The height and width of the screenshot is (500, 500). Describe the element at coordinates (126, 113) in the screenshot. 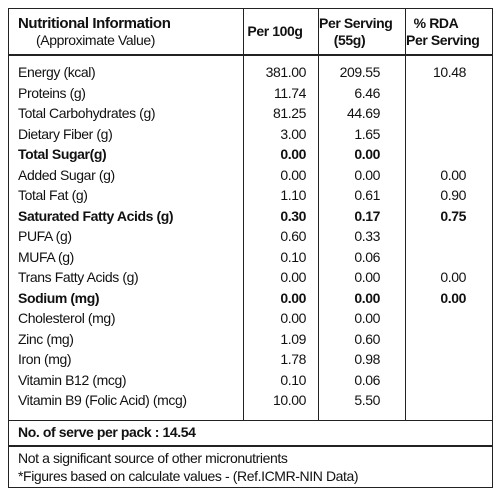

I see `nutrient-name: Total Carbohydrates (g)` at that location.